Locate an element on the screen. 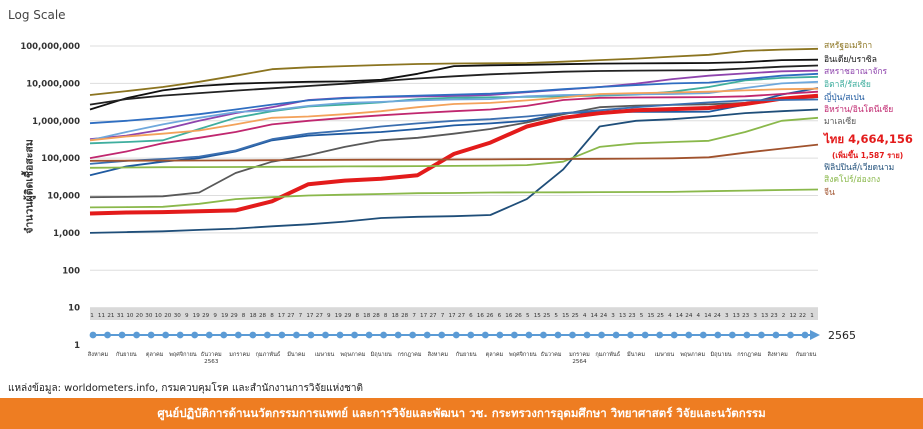  series-label: อิหร่าน/อินโดนีเซีย is located at coordinates (858, 109).